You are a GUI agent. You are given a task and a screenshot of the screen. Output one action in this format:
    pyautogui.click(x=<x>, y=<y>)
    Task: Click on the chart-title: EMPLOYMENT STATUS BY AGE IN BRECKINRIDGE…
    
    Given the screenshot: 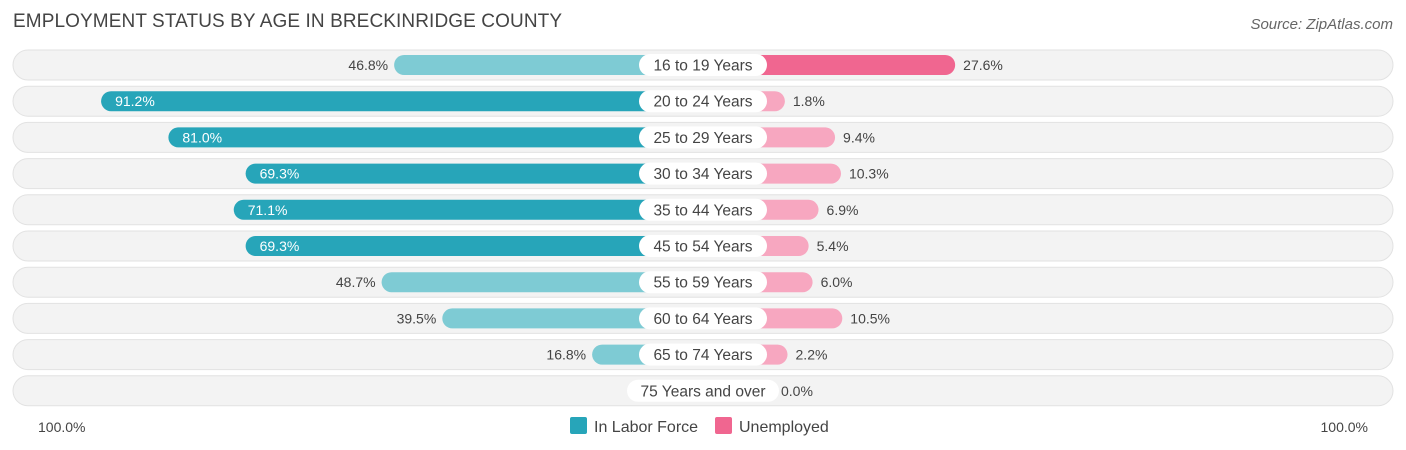 What is the action you would take?
    pyautogui.click(x=288, y=21)
    